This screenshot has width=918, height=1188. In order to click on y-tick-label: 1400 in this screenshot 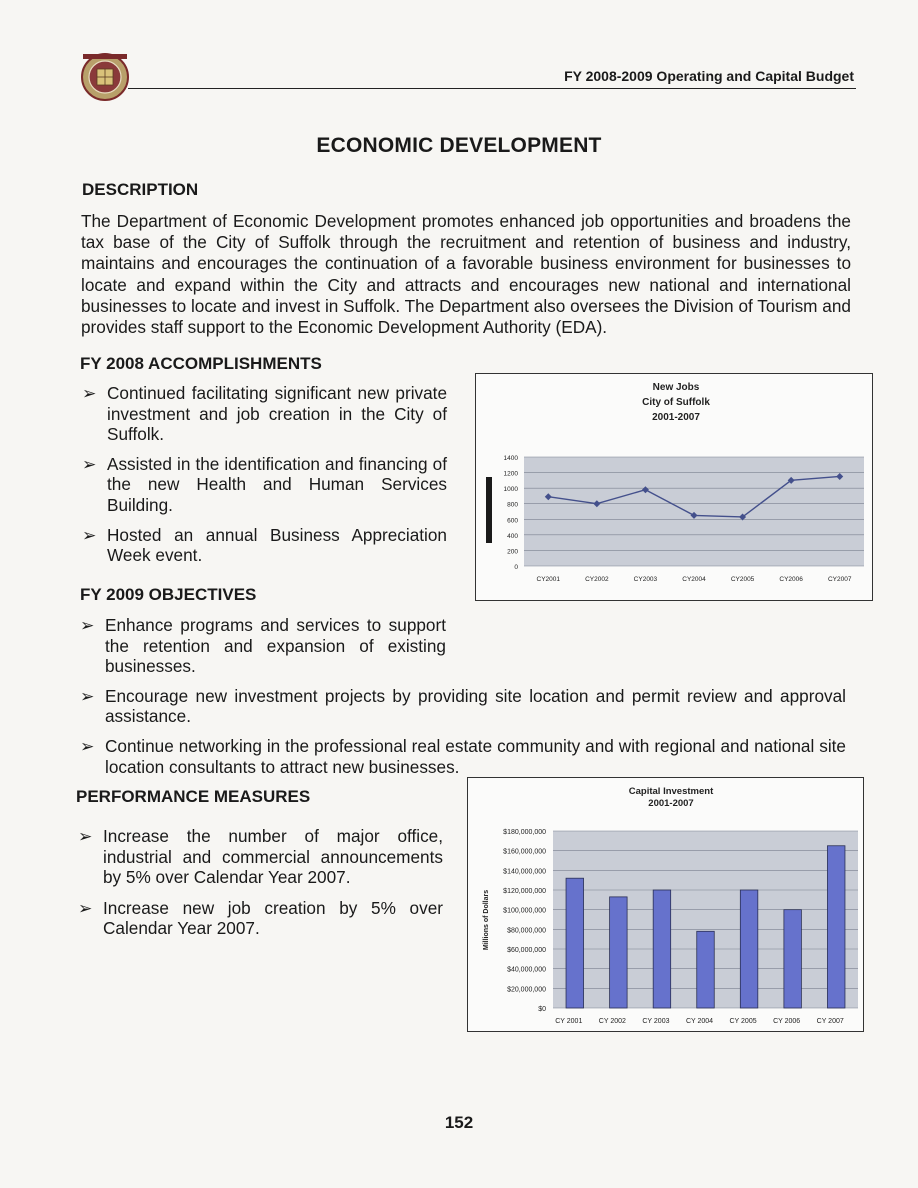, I will do `click(511, 458)`.